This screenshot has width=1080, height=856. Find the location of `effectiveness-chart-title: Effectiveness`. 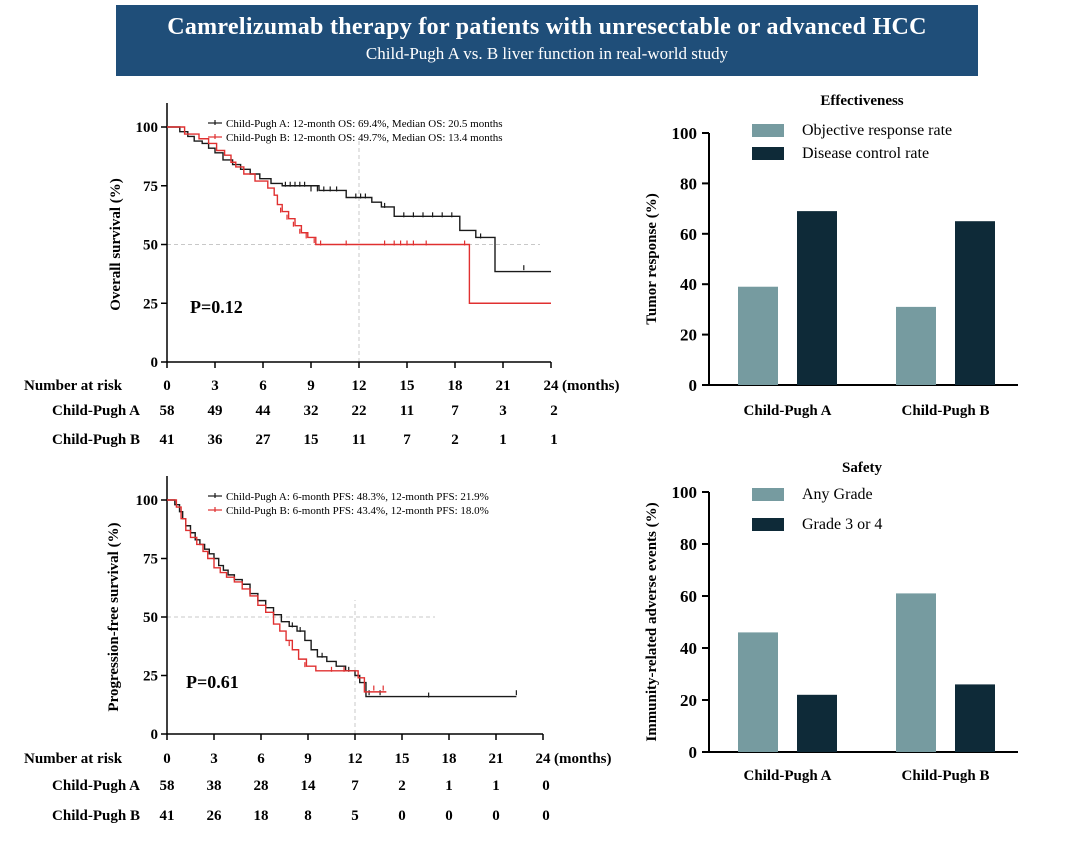

effectiveness-chart-title: Effectiveness is located at coordinates (861, 101).